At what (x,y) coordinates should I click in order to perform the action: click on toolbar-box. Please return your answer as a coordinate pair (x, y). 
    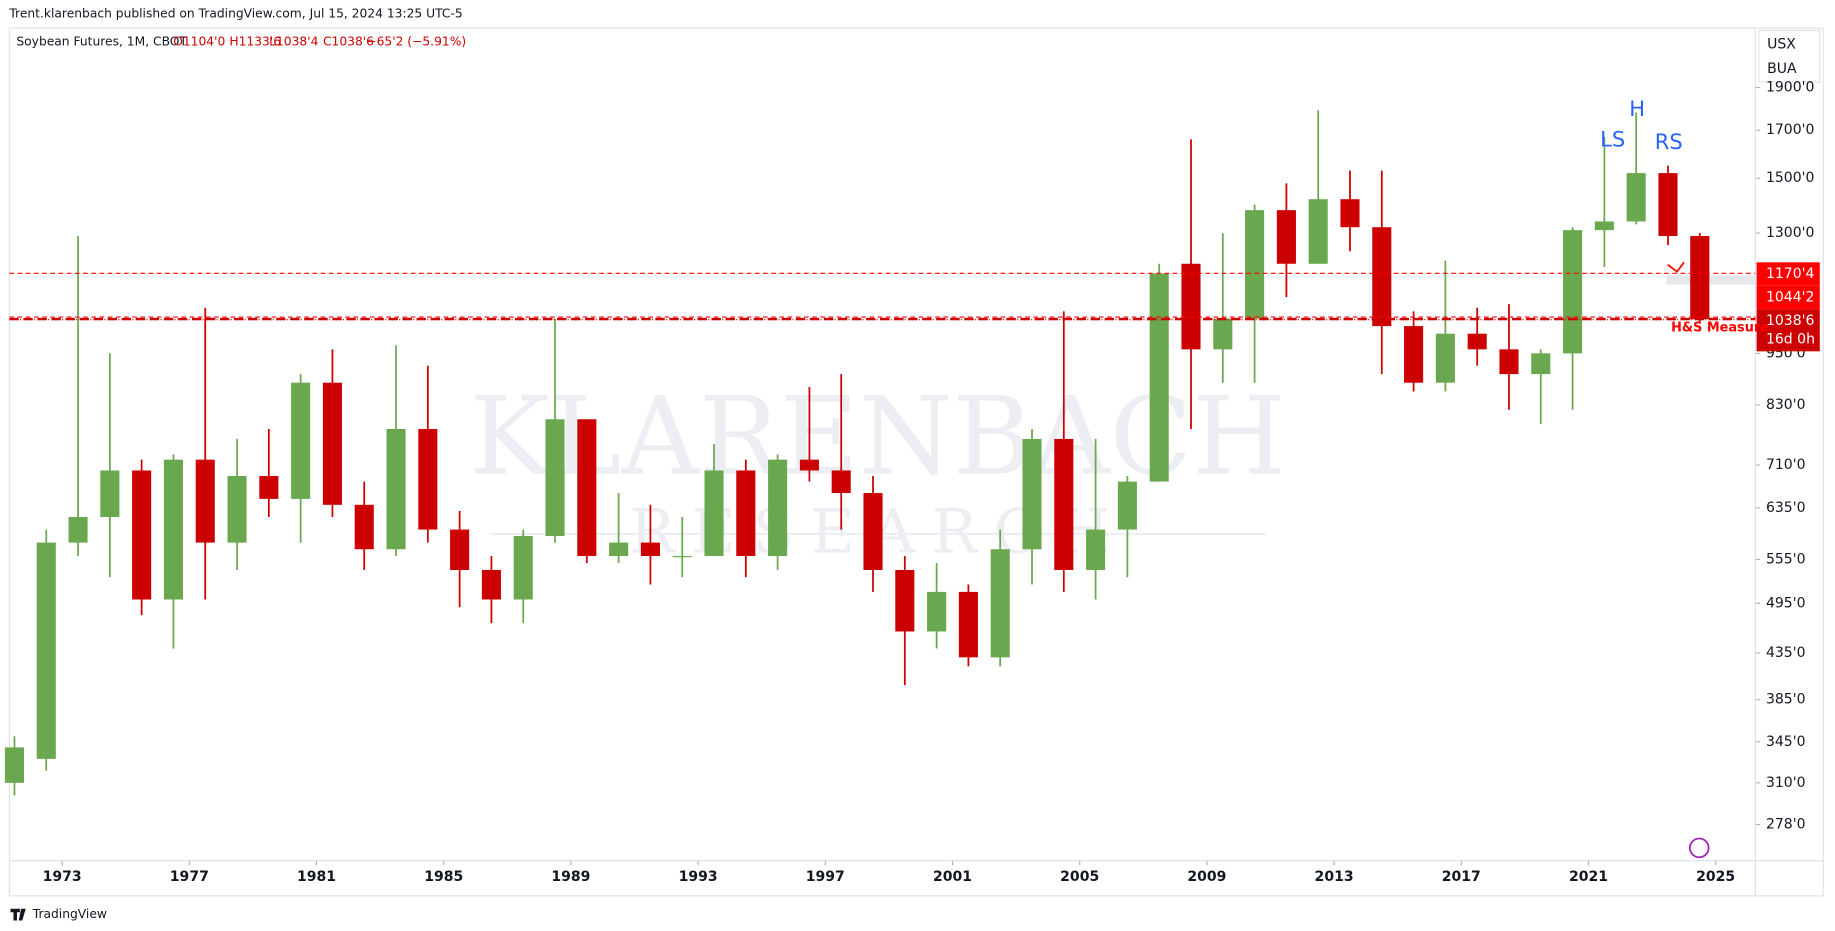
    Looking at the image, I should click on (1789, 56).